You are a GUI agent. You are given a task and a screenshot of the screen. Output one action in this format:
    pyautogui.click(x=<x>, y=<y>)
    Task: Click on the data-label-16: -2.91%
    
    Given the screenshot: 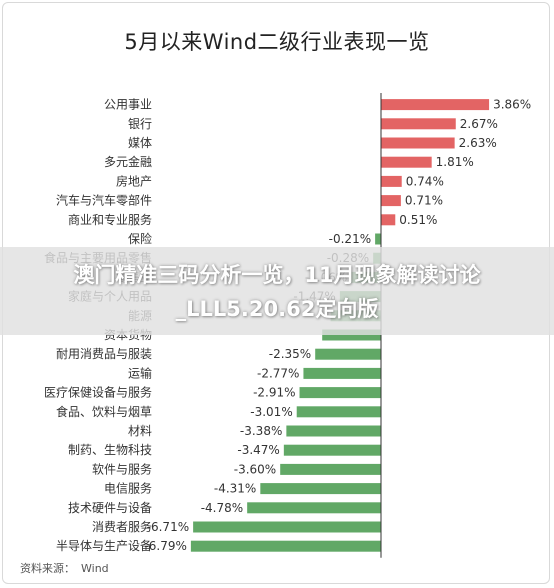 What is the action you would take?
    pyautogui.click(x=274, y=393)
    